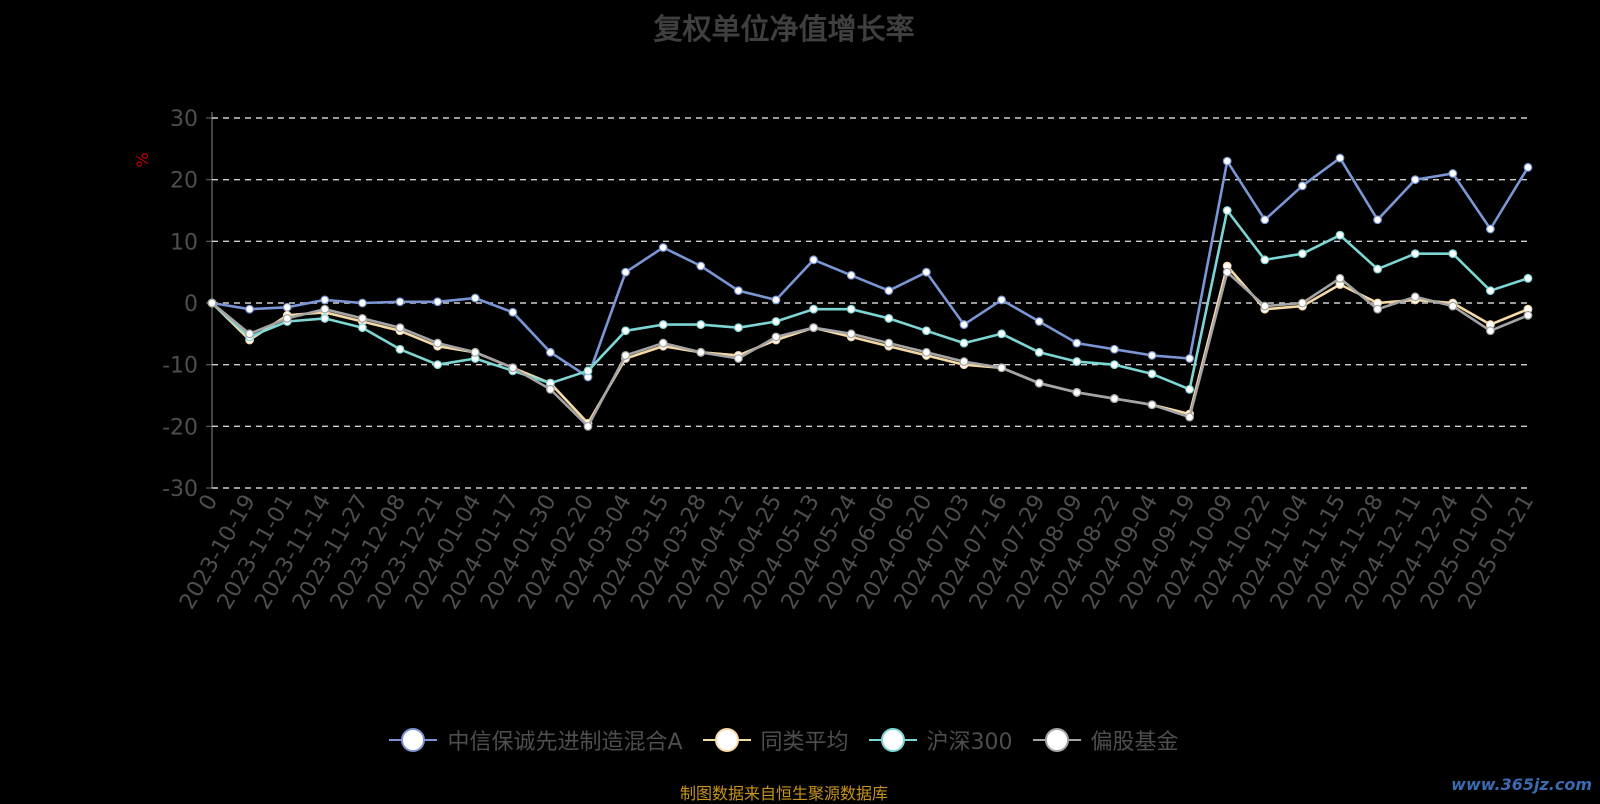 This screenshot has width=1600, height=804. Describe the element at coordinates (536, 740) in the screenshot. I see `legend-item-fund: 中信保诚先进制造混合A` at that location.